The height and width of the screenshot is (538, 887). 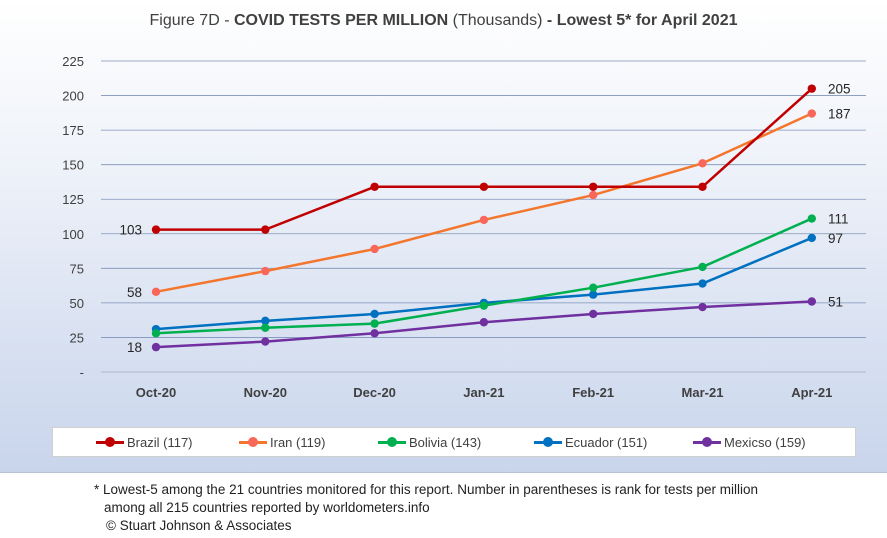 I want to click on series-line, so click(x=484, y=283).